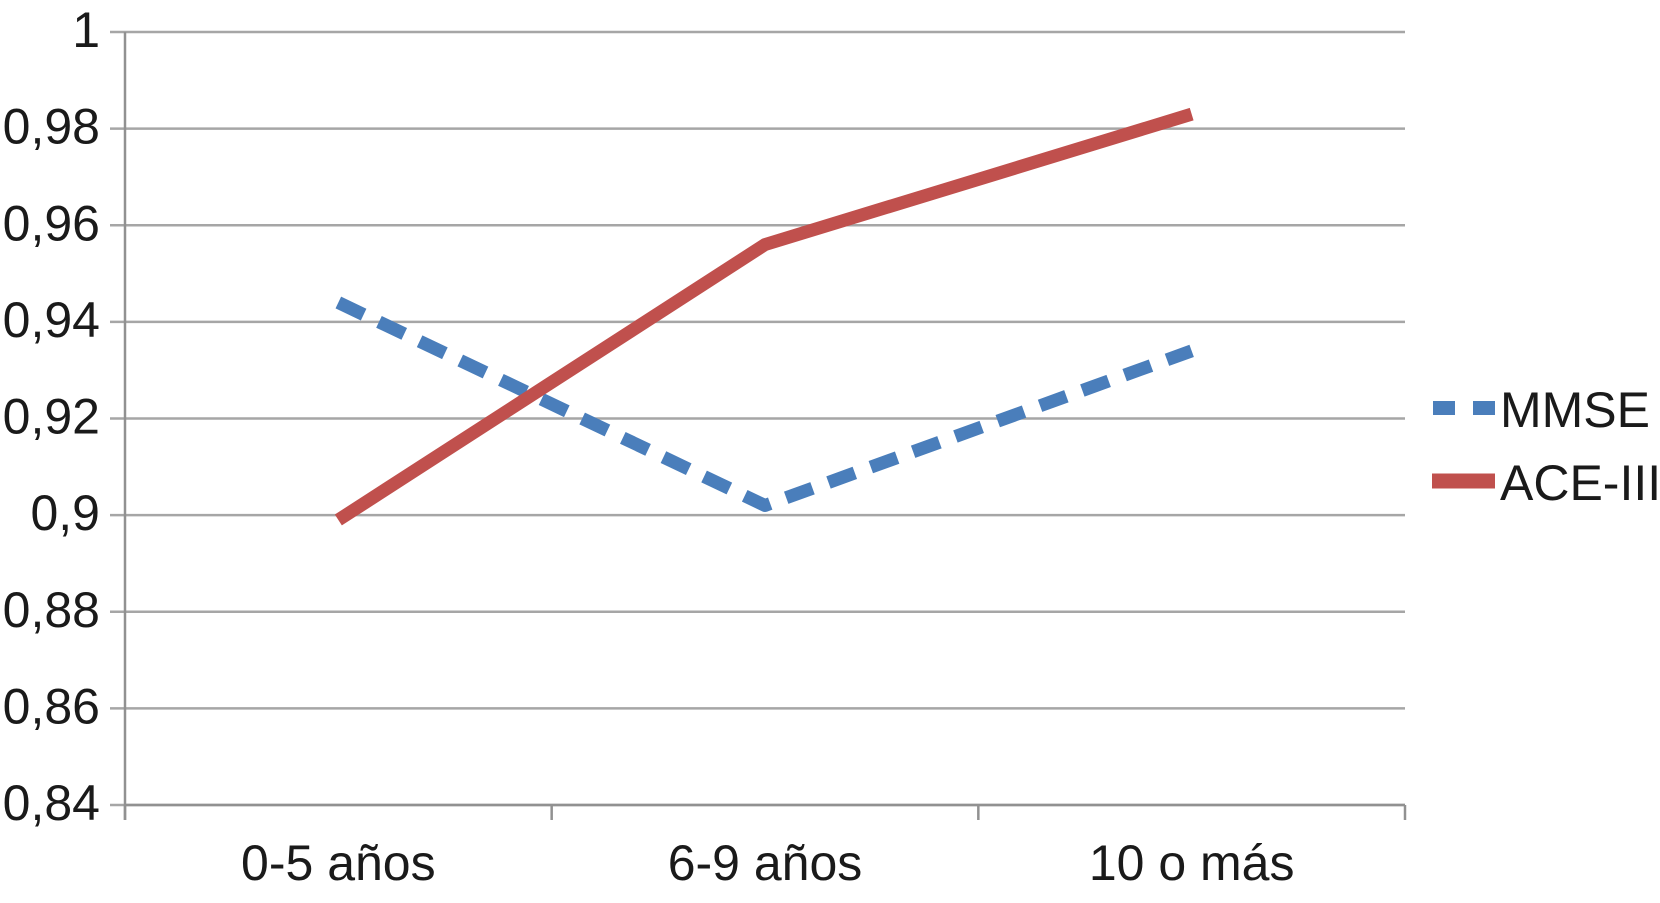 The image size is (1660, 903). What do you see at coordinates (51, 320) in the screenshot?
I see `y-tick-label-0-94: 0,94` at bounding box center [51, 320].